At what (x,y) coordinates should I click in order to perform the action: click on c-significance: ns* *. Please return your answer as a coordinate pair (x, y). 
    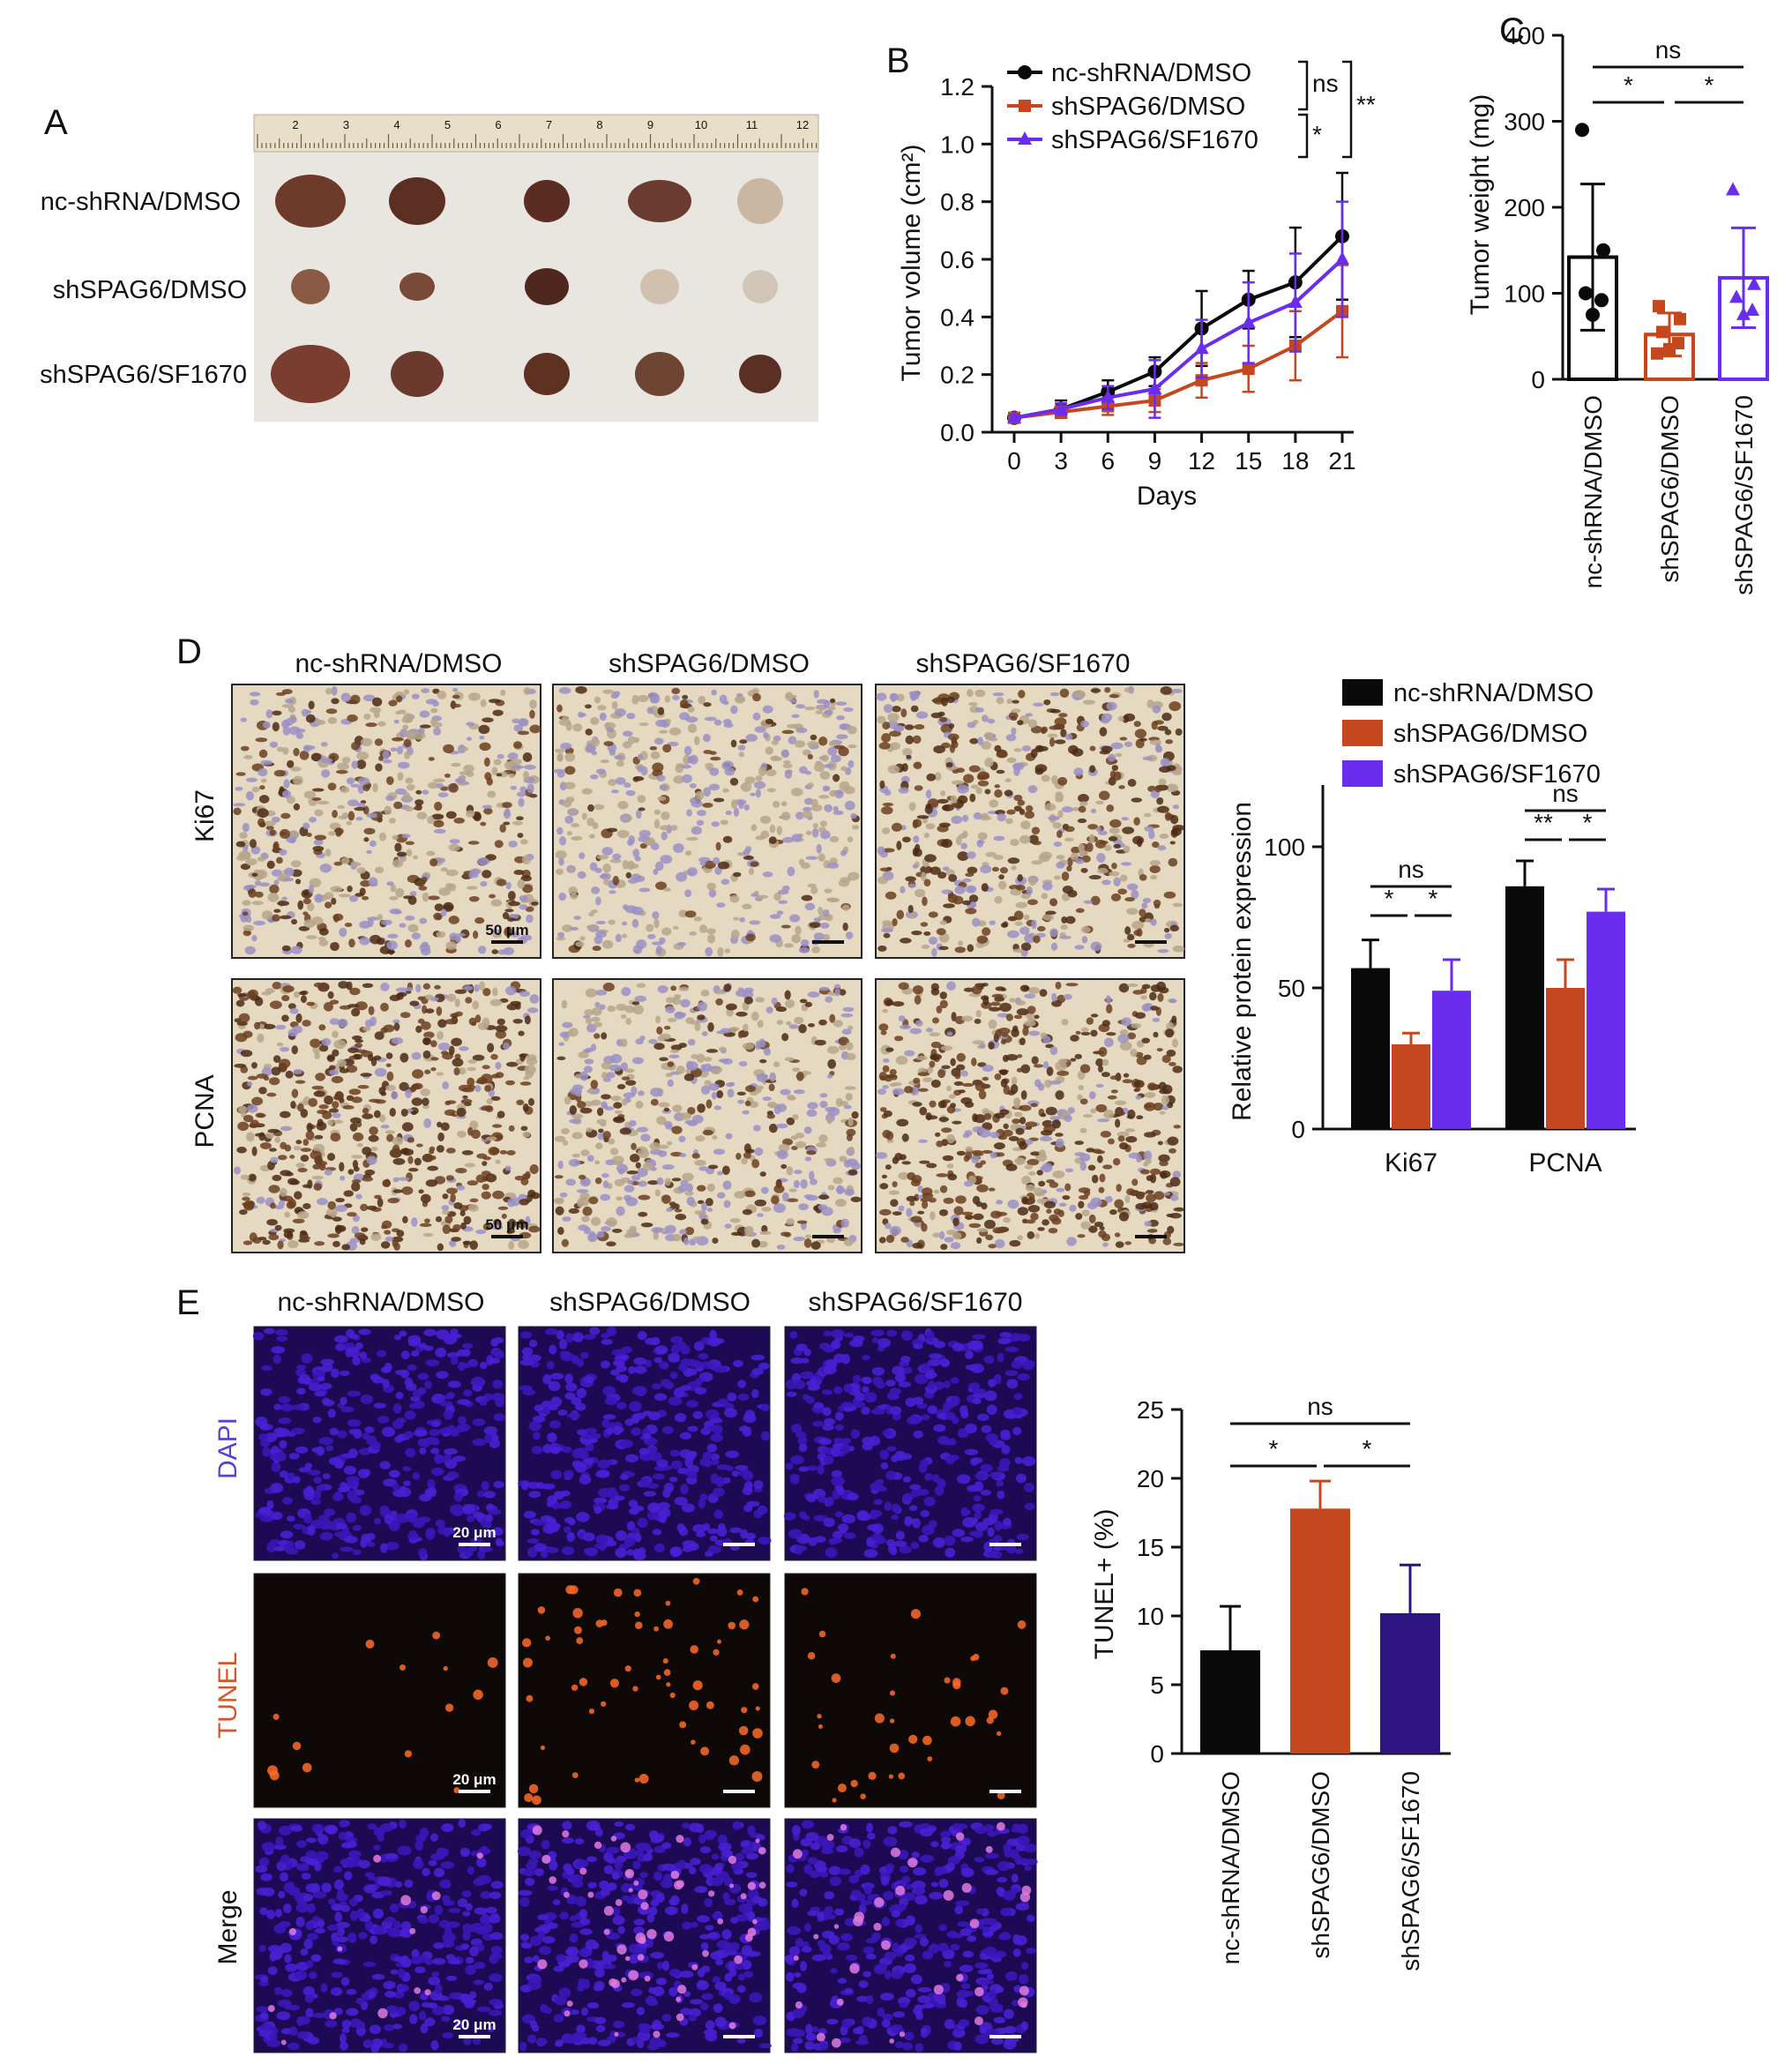
    Looking at the image, I should click on (1668, 70).